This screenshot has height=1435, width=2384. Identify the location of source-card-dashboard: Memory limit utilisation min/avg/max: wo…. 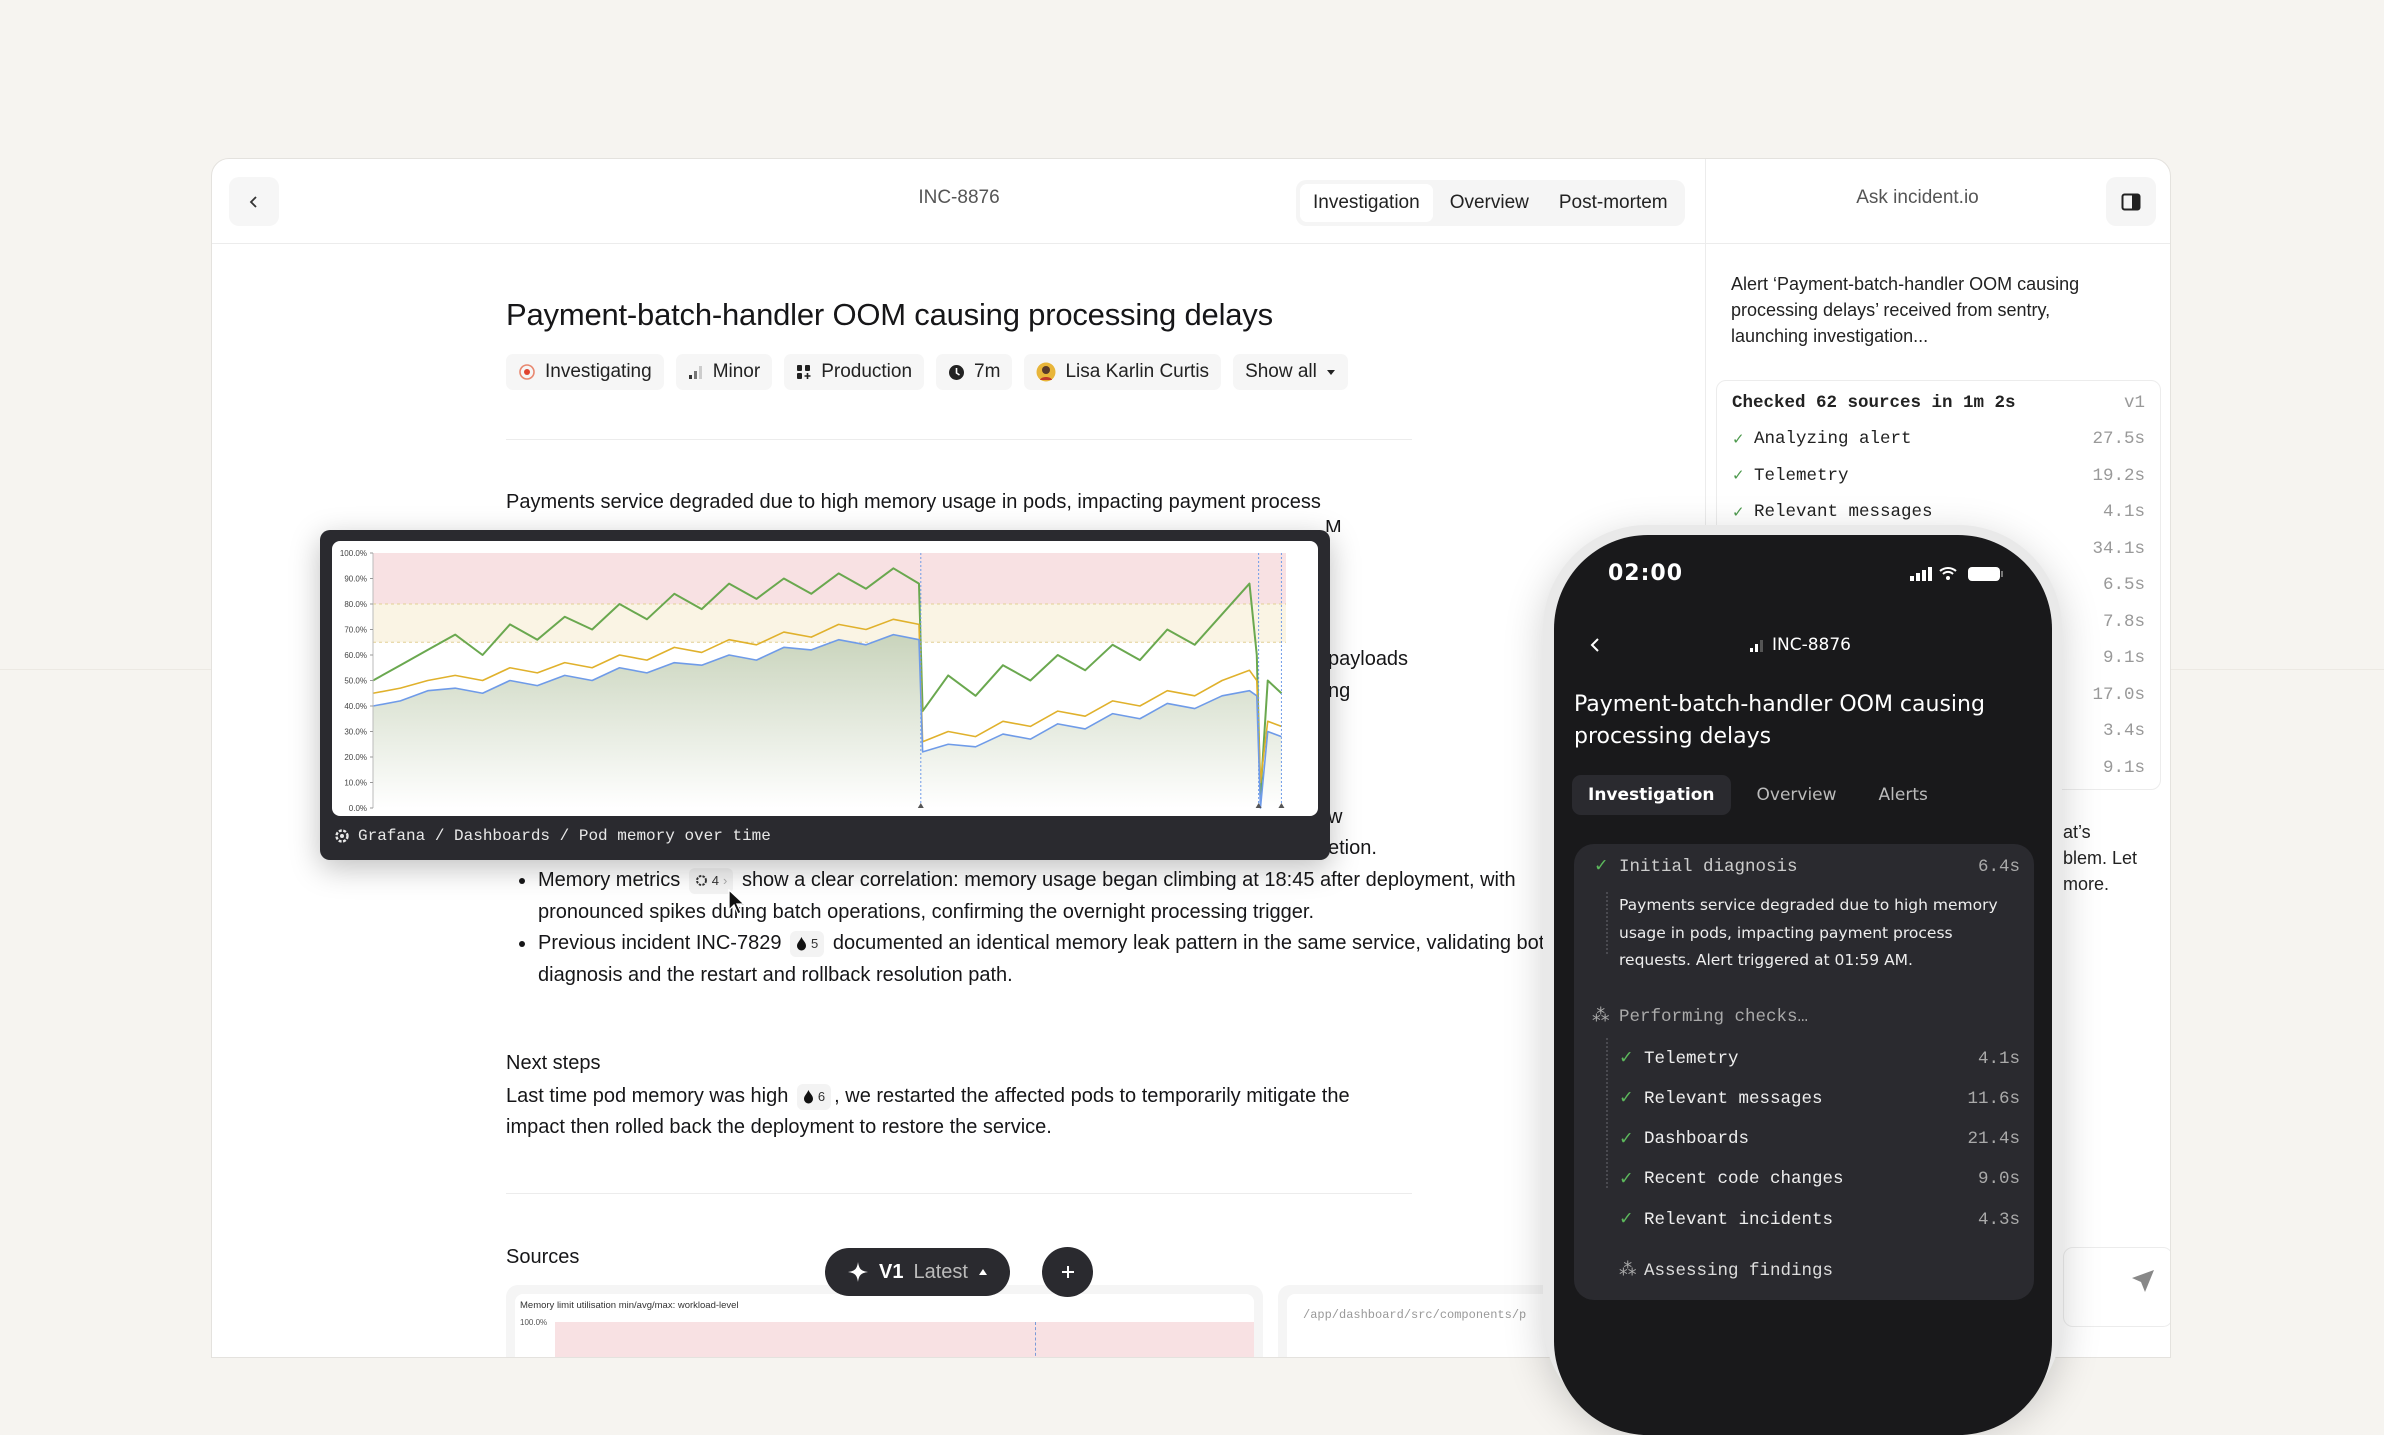
(884, 1321).